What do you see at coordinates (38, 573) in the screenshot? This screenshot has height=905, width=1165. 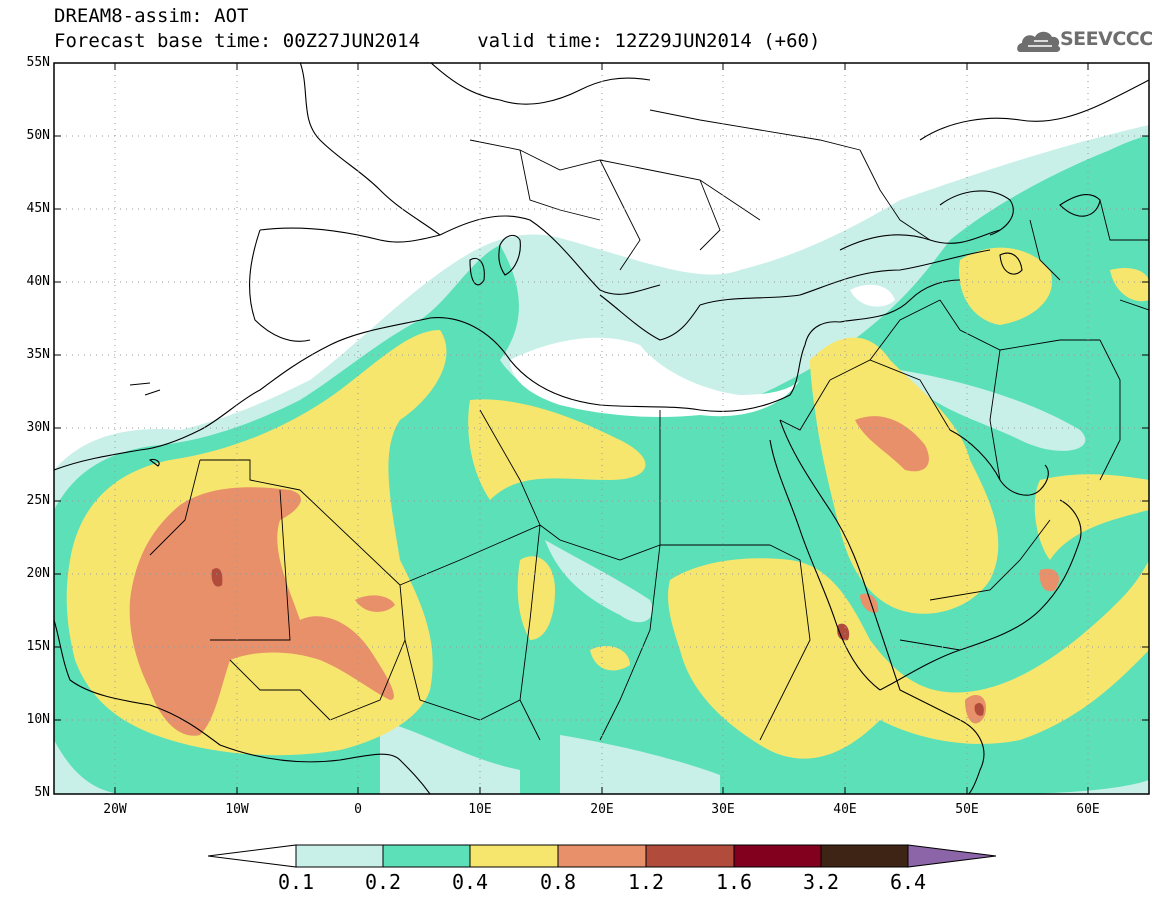 I see `lat-label: 20N` at bounding box center [38, 573].